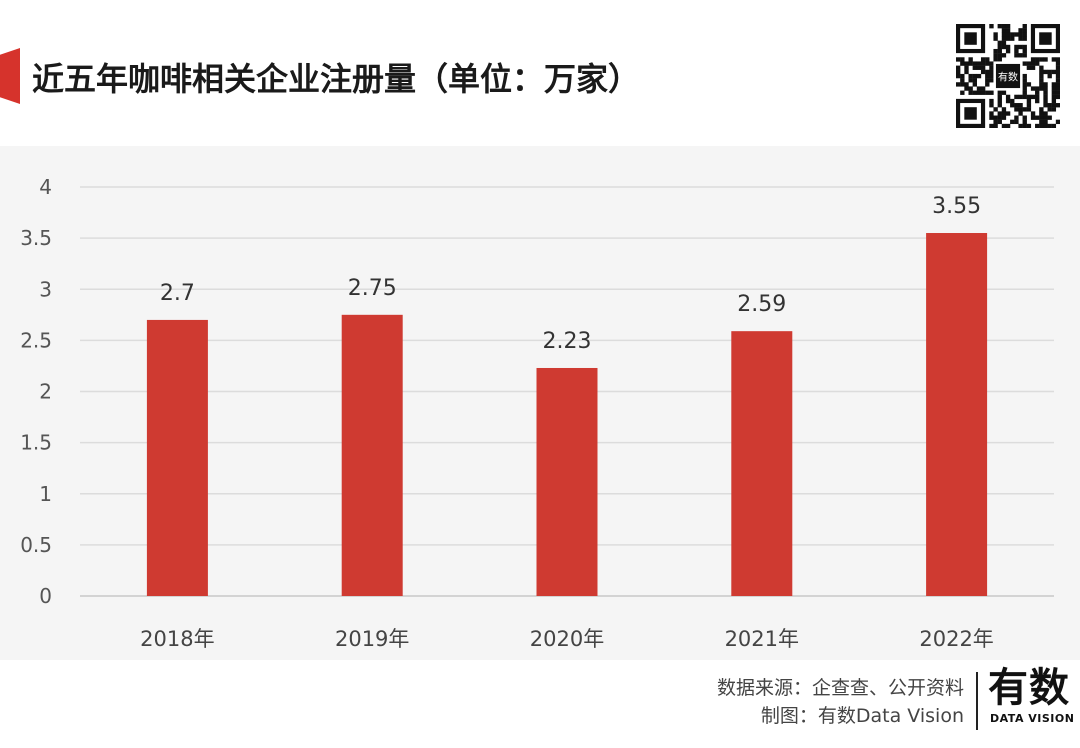 The image size is (1080, 748). I want to click on x-tick-label: 2020年, so click(567, 639).